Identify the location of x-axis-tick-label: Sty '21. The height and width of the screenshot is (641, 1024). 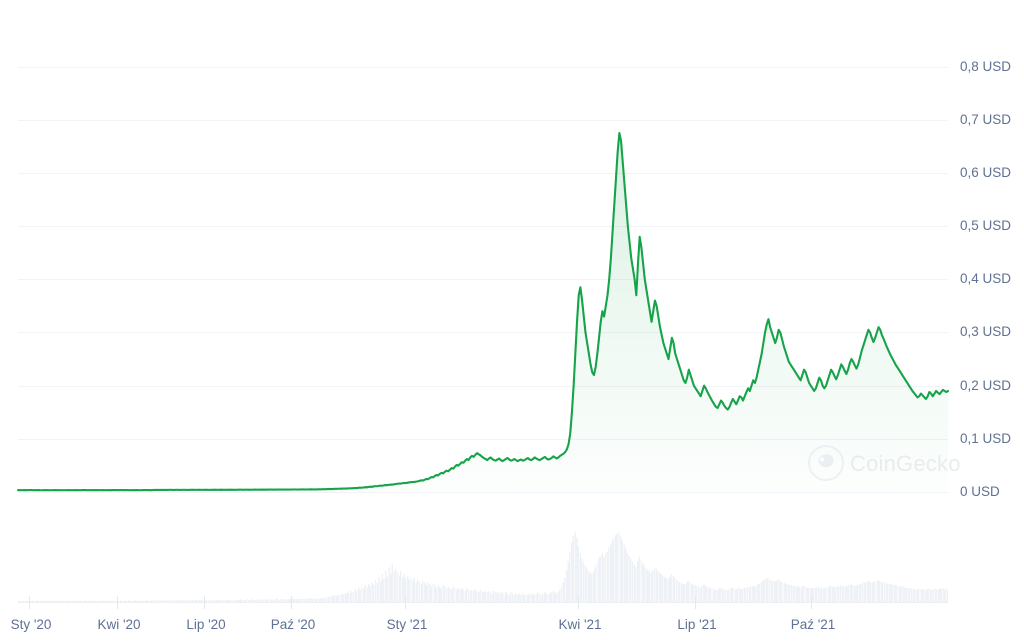
(407, 624).